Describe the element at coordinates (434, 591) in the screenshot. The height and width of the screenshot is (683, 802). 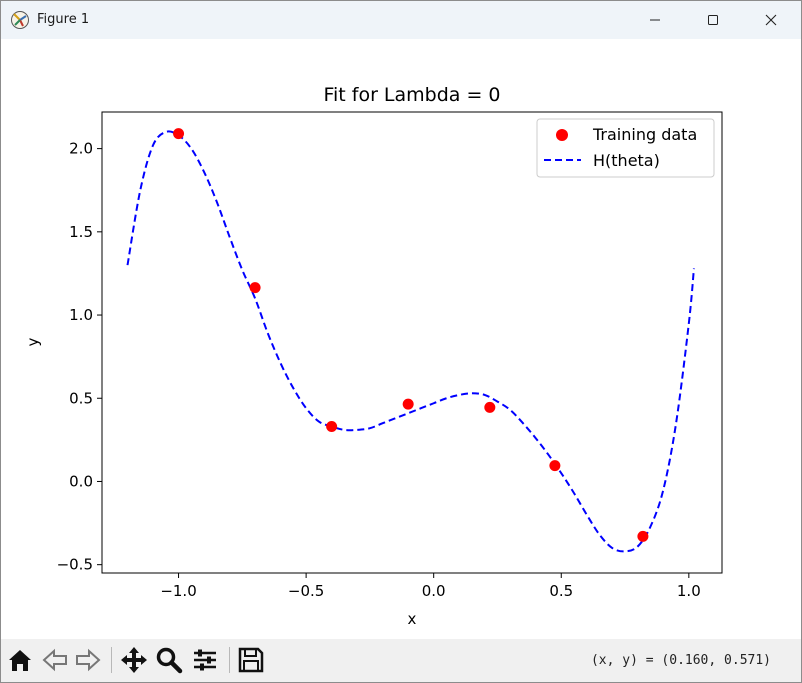
I see `x-tick-label: 0.0` at that location.